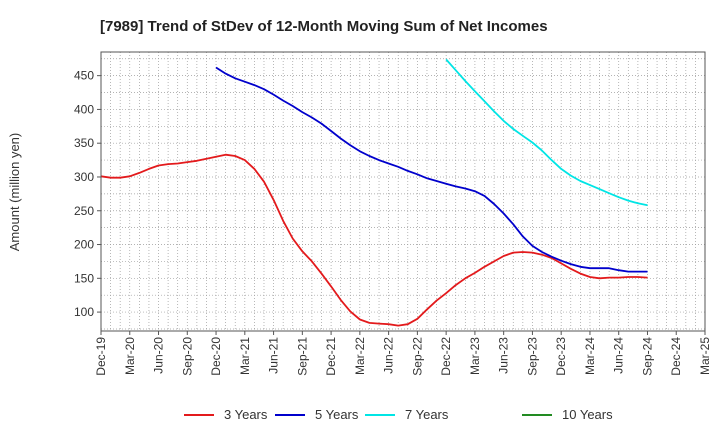 The image size is (720, 440). What do you see at coordinates (84, 76) in the screenshot?
I see `y-tick-label: 450` at bounding box center [84, 76].